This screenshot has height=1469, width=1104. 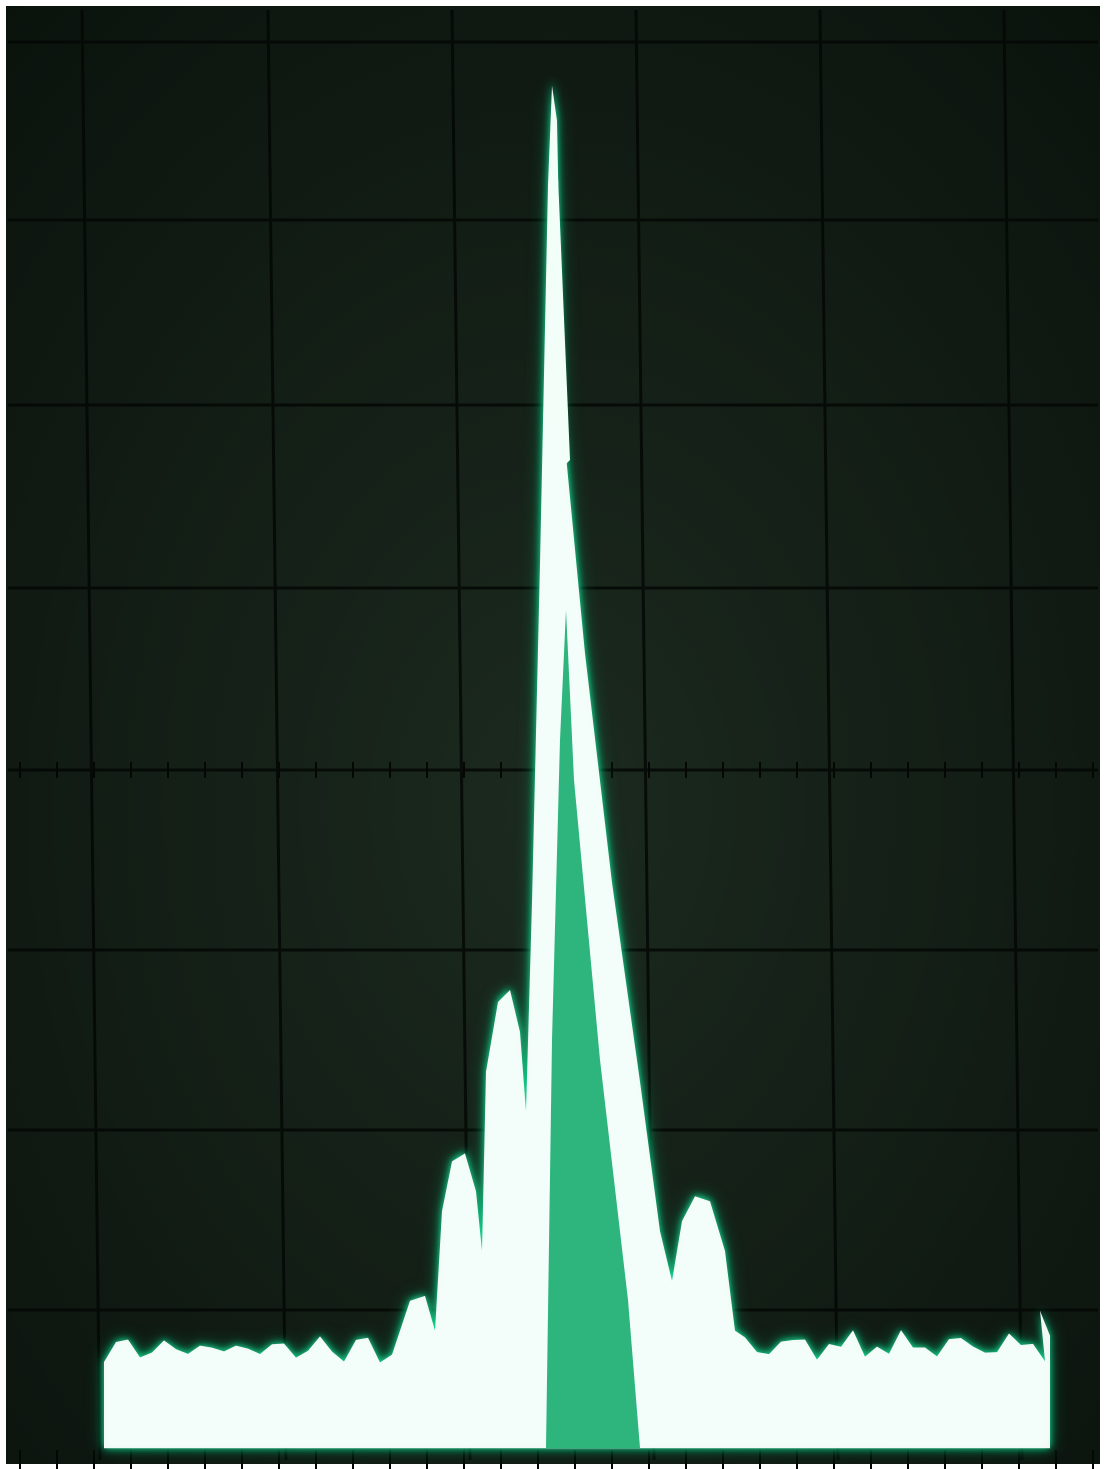 I want to click on main-peak-spike, so click(x=555, y=346).